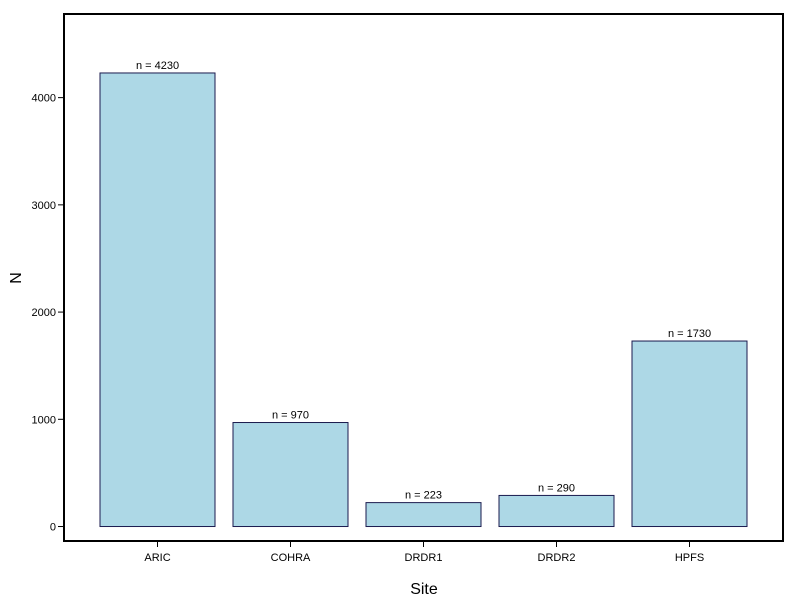 This screenshot has height=600, width=800. I want to click on y-axis: 0 1000 2000 3000 4000, so click(48, 313).